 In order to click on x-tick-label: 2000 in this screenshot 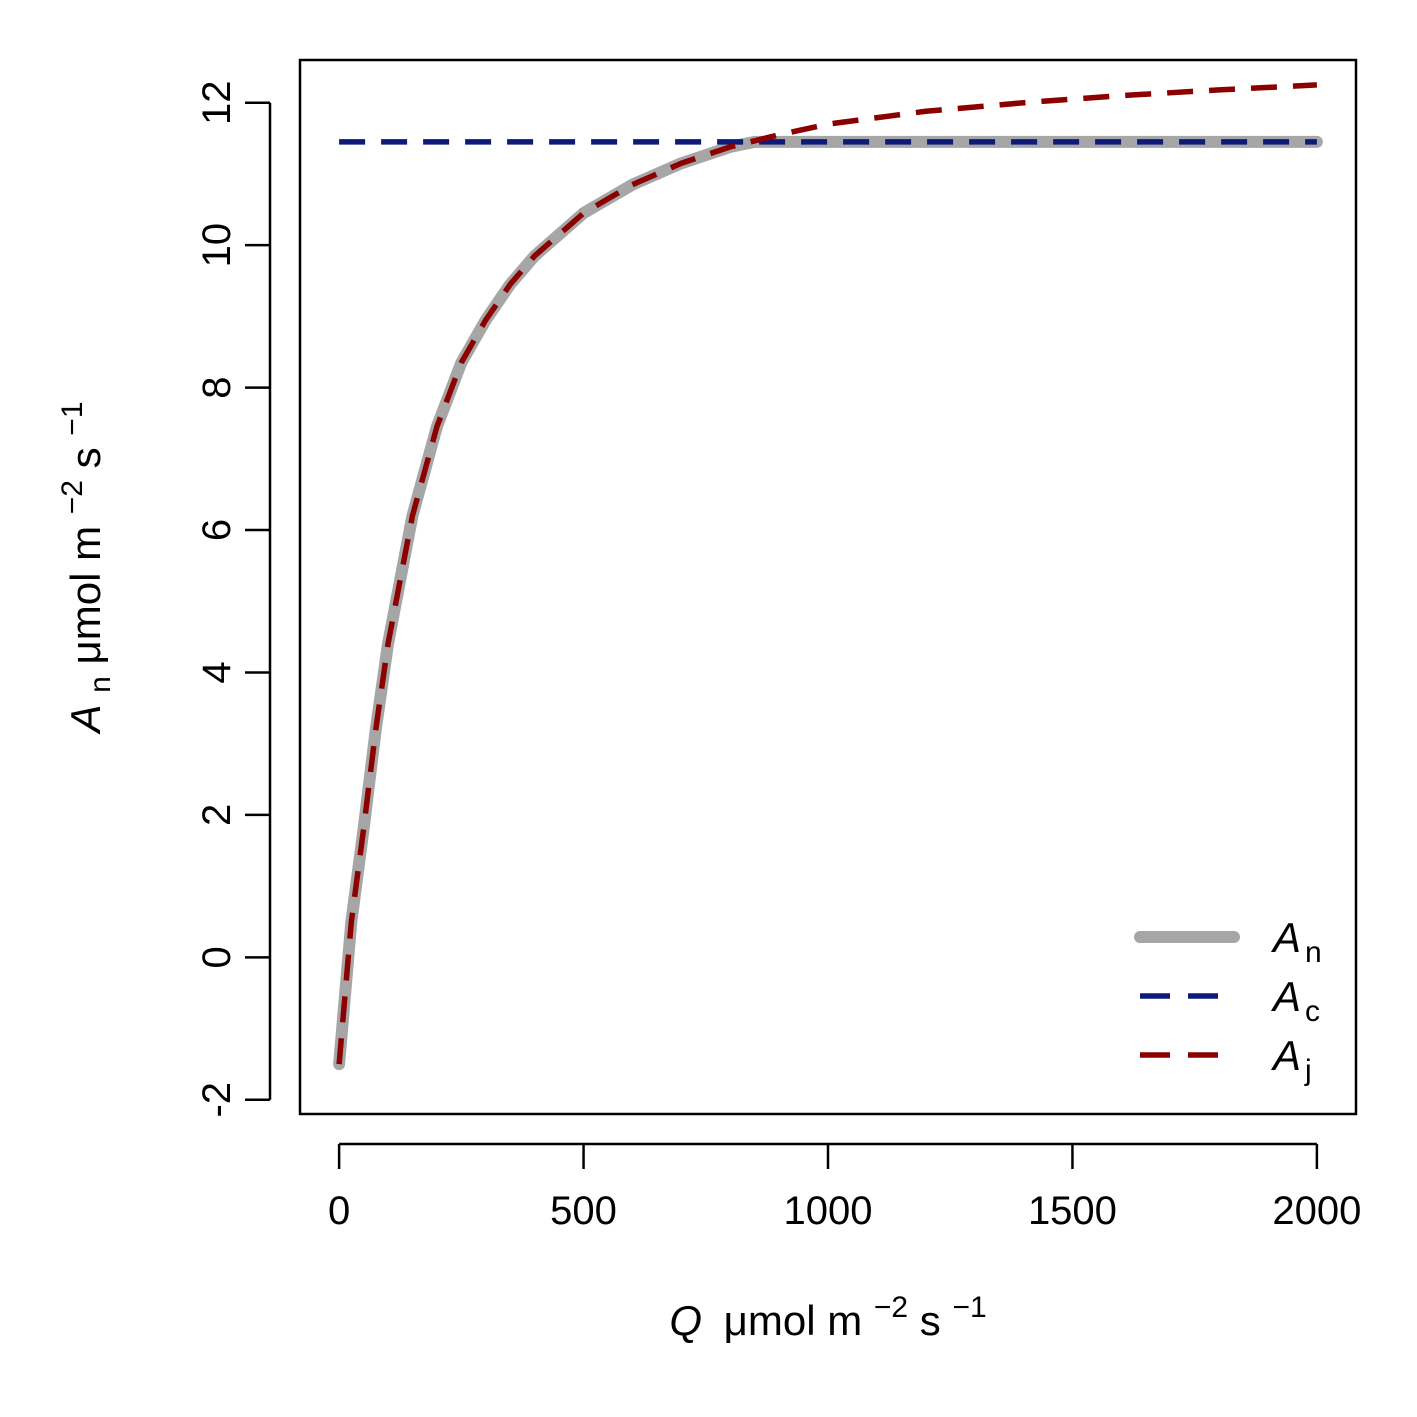, I will do `click(1316, 1211)`.